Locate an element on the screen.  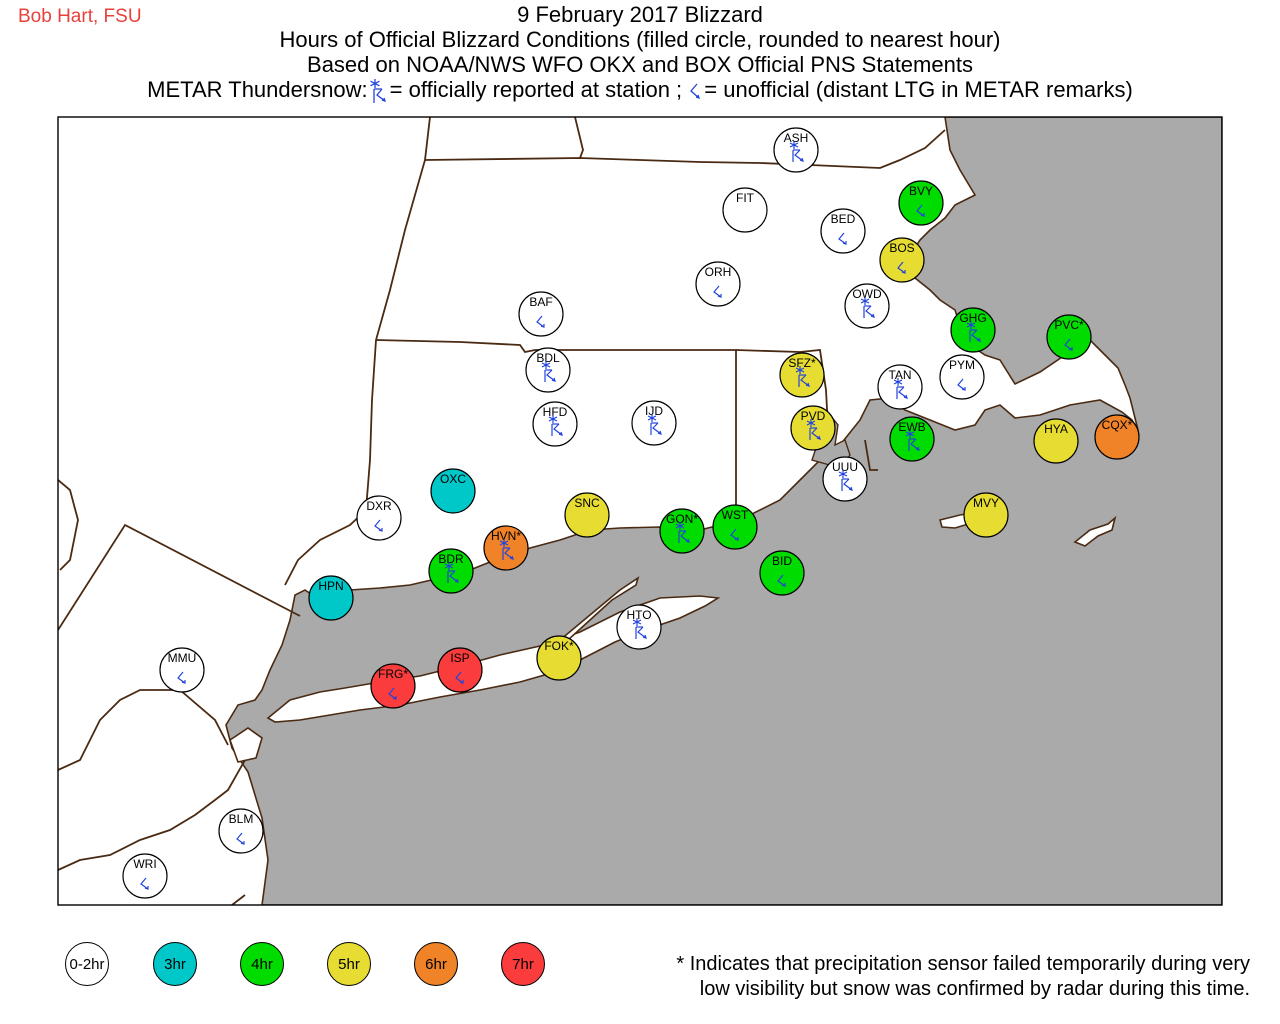
station-label: BID is located at coordinates (782, 561).